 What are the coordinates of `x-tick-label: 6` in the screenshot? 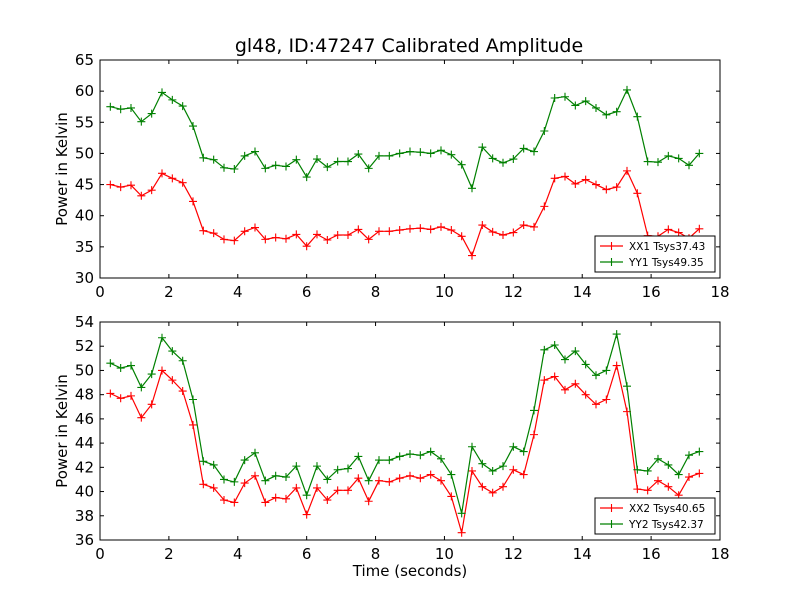 It's located at (307, 292).